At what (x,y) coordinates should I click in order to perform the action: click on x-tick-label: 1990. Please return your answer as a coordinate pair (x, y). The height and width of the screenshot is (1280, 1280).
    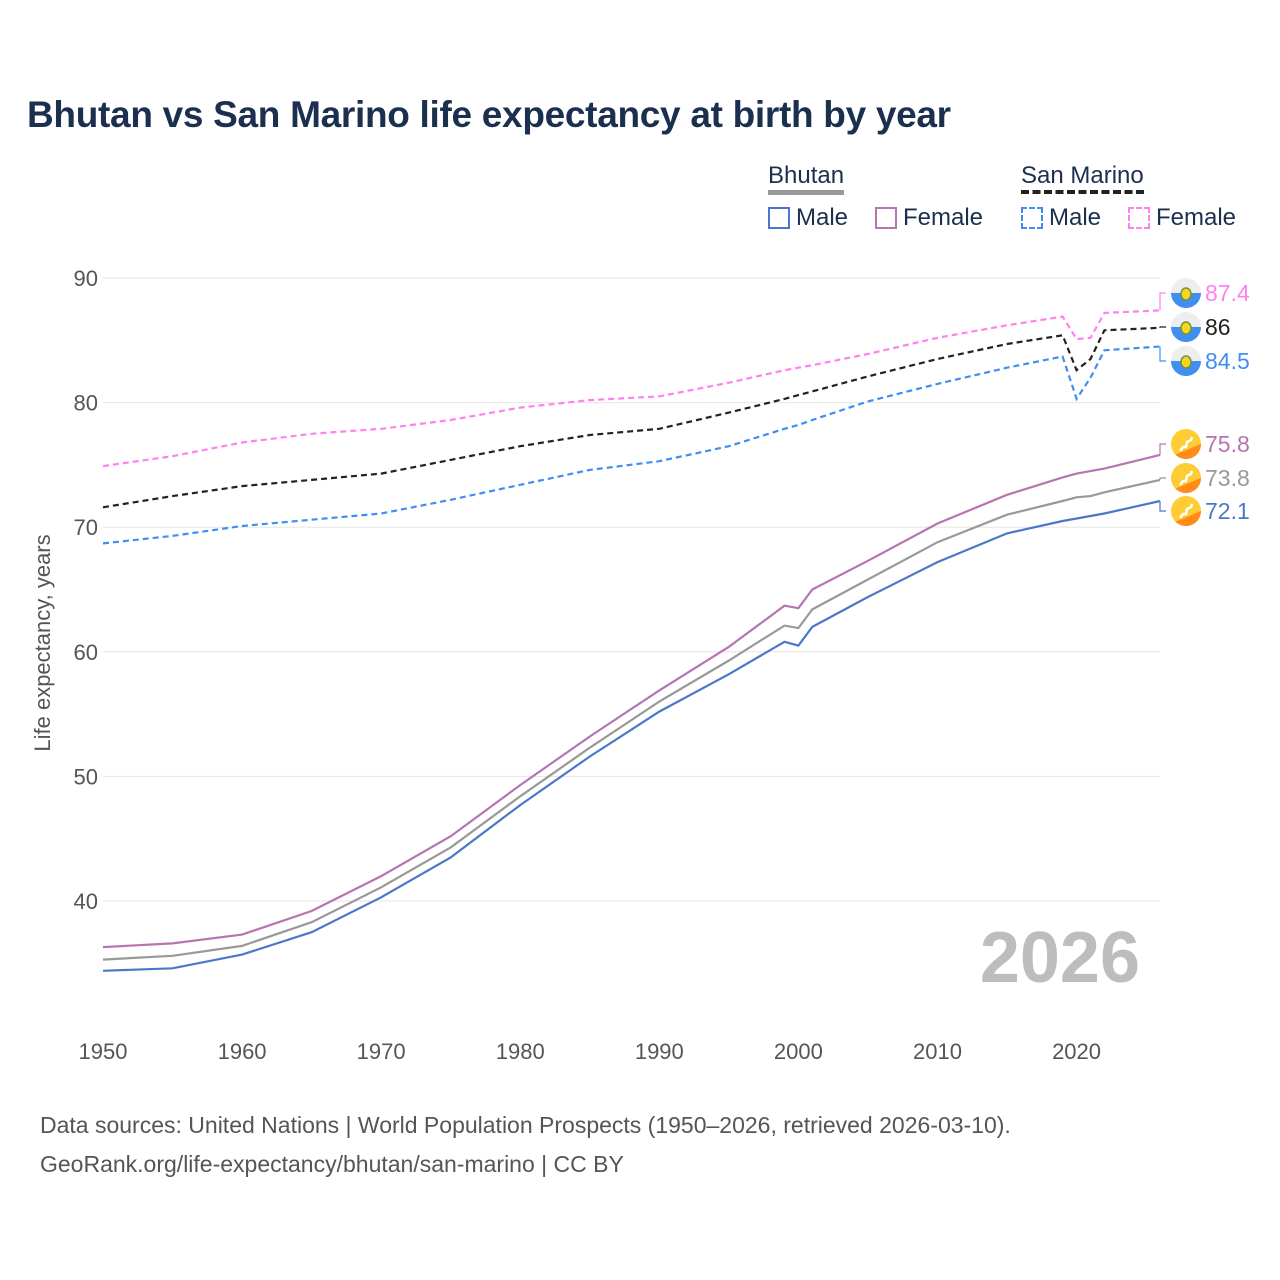
    Looking at the image, I should click on (659, 1051).